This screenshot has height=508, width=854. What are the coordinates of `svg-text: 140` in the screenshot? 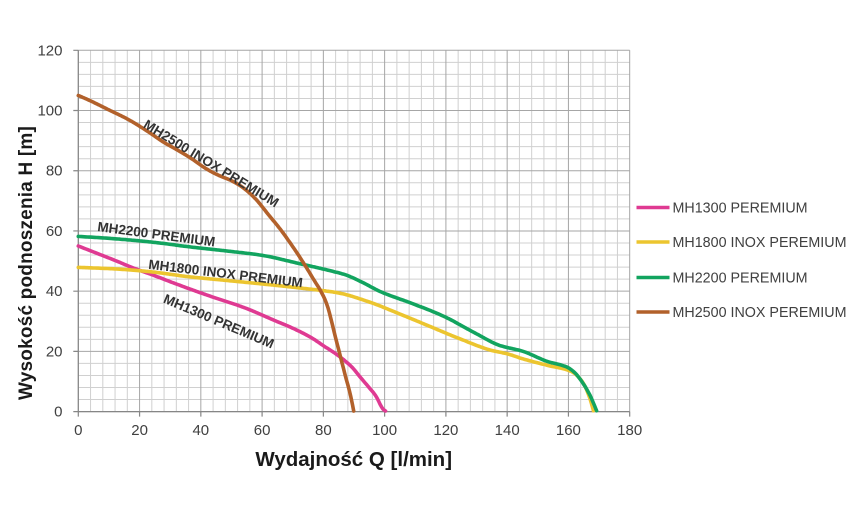 It's located at (507, 430).